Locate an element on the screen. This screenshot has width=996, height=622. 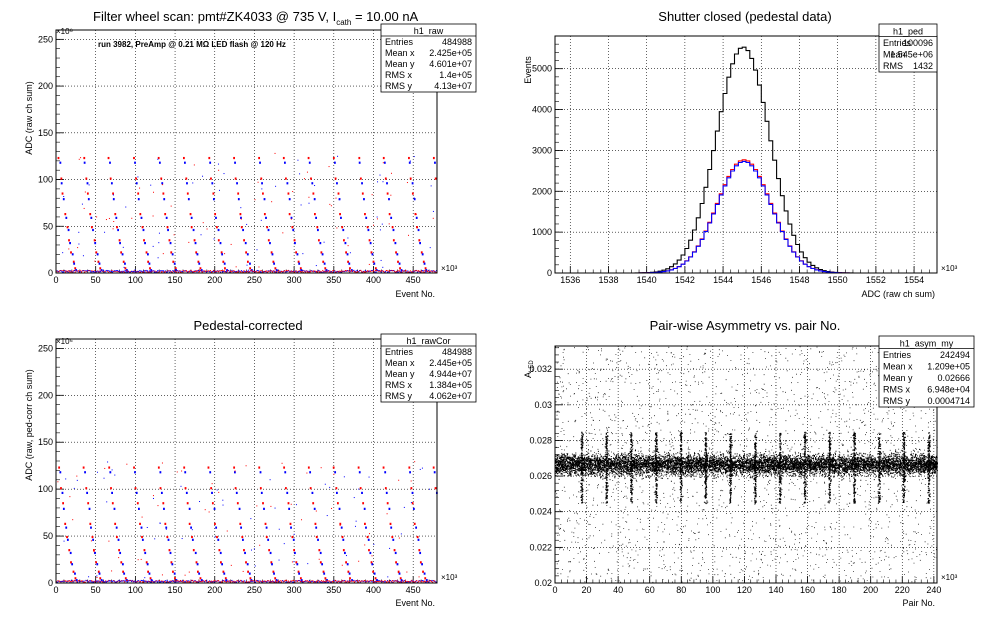
x-tick-label: 400 is located at coordinates (373, 280).